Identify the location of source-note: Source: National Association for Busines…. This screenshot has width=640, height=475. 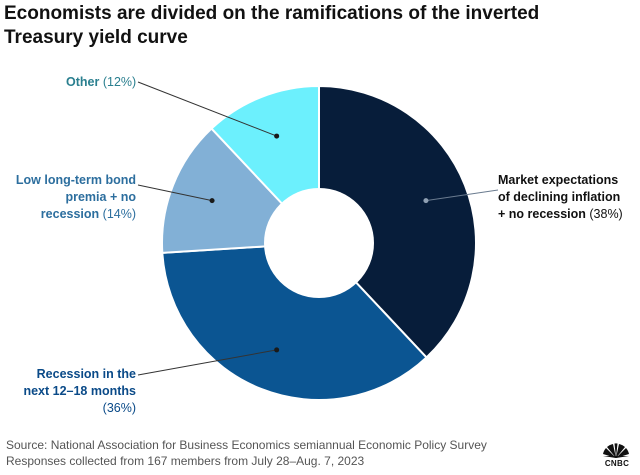
(246, 453).